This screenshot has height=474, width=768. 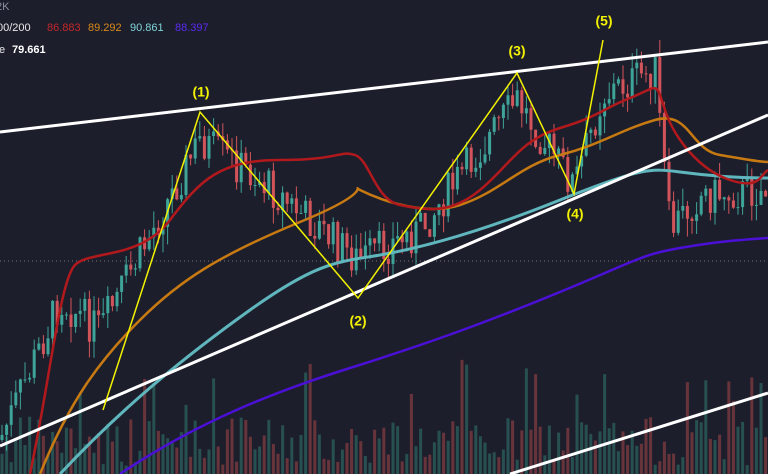 What do you see at coordinates (200, 92) in the screenshot?
I see `wave-label: (1)` at bounding box center [200, 92].